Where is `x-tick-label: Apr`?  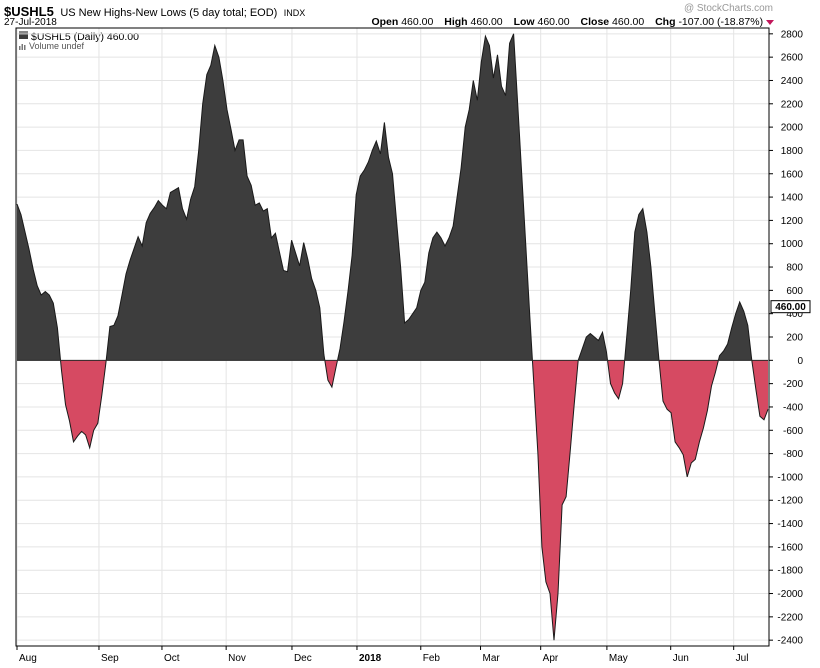
x-tick-label: Apr is located at coordinates (551, 658).